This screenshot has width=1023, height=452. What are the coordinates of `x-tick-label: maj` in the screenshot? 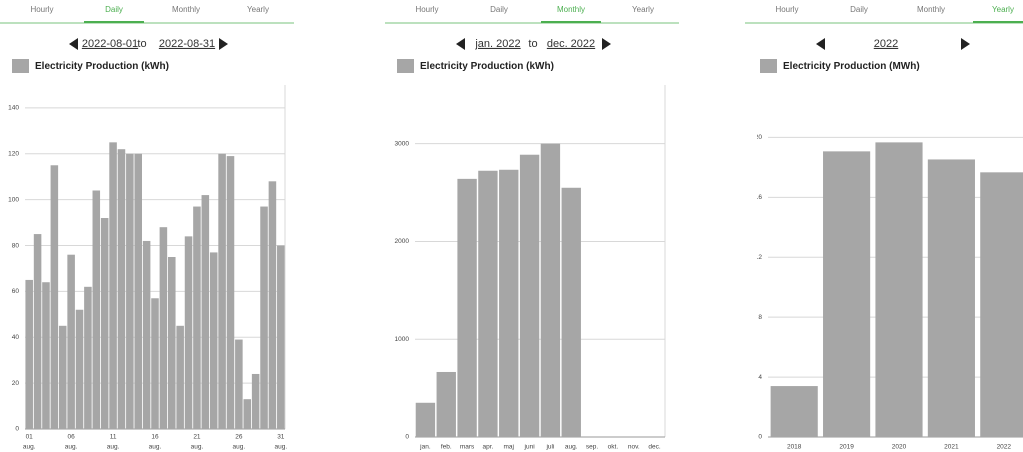 It's located at (509, 447).